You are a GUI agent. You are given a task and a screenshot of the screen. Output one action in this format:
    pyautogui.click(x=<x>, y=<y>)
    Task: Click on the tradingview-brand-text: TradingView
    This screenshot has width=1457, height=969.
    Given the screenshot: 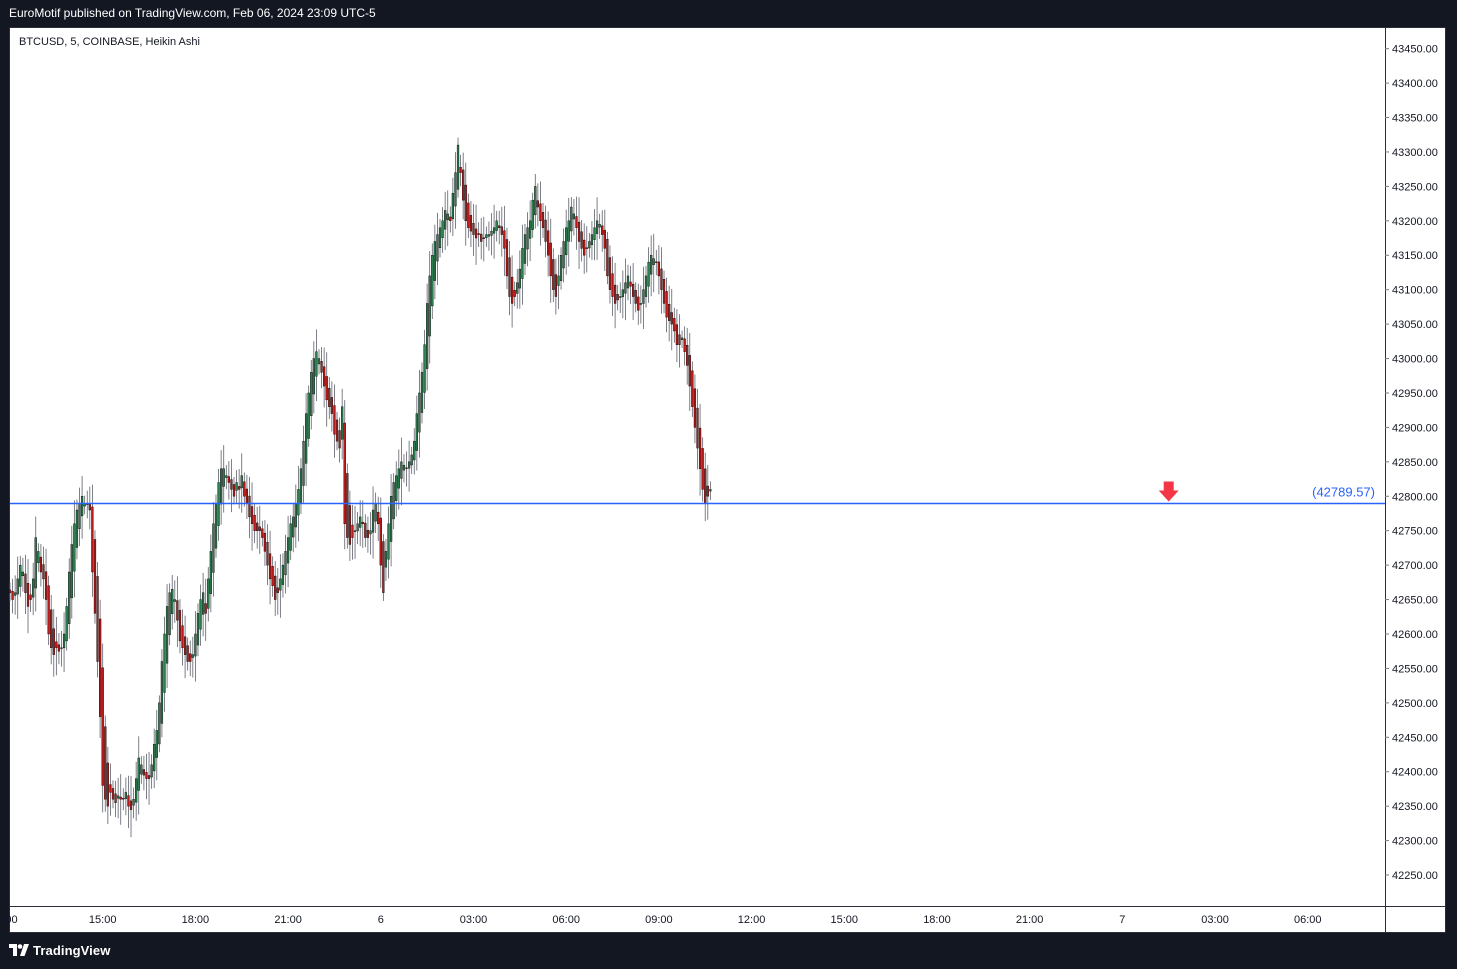 What is the action you would take?
    pyautogui.click(x=72, y=950)
    